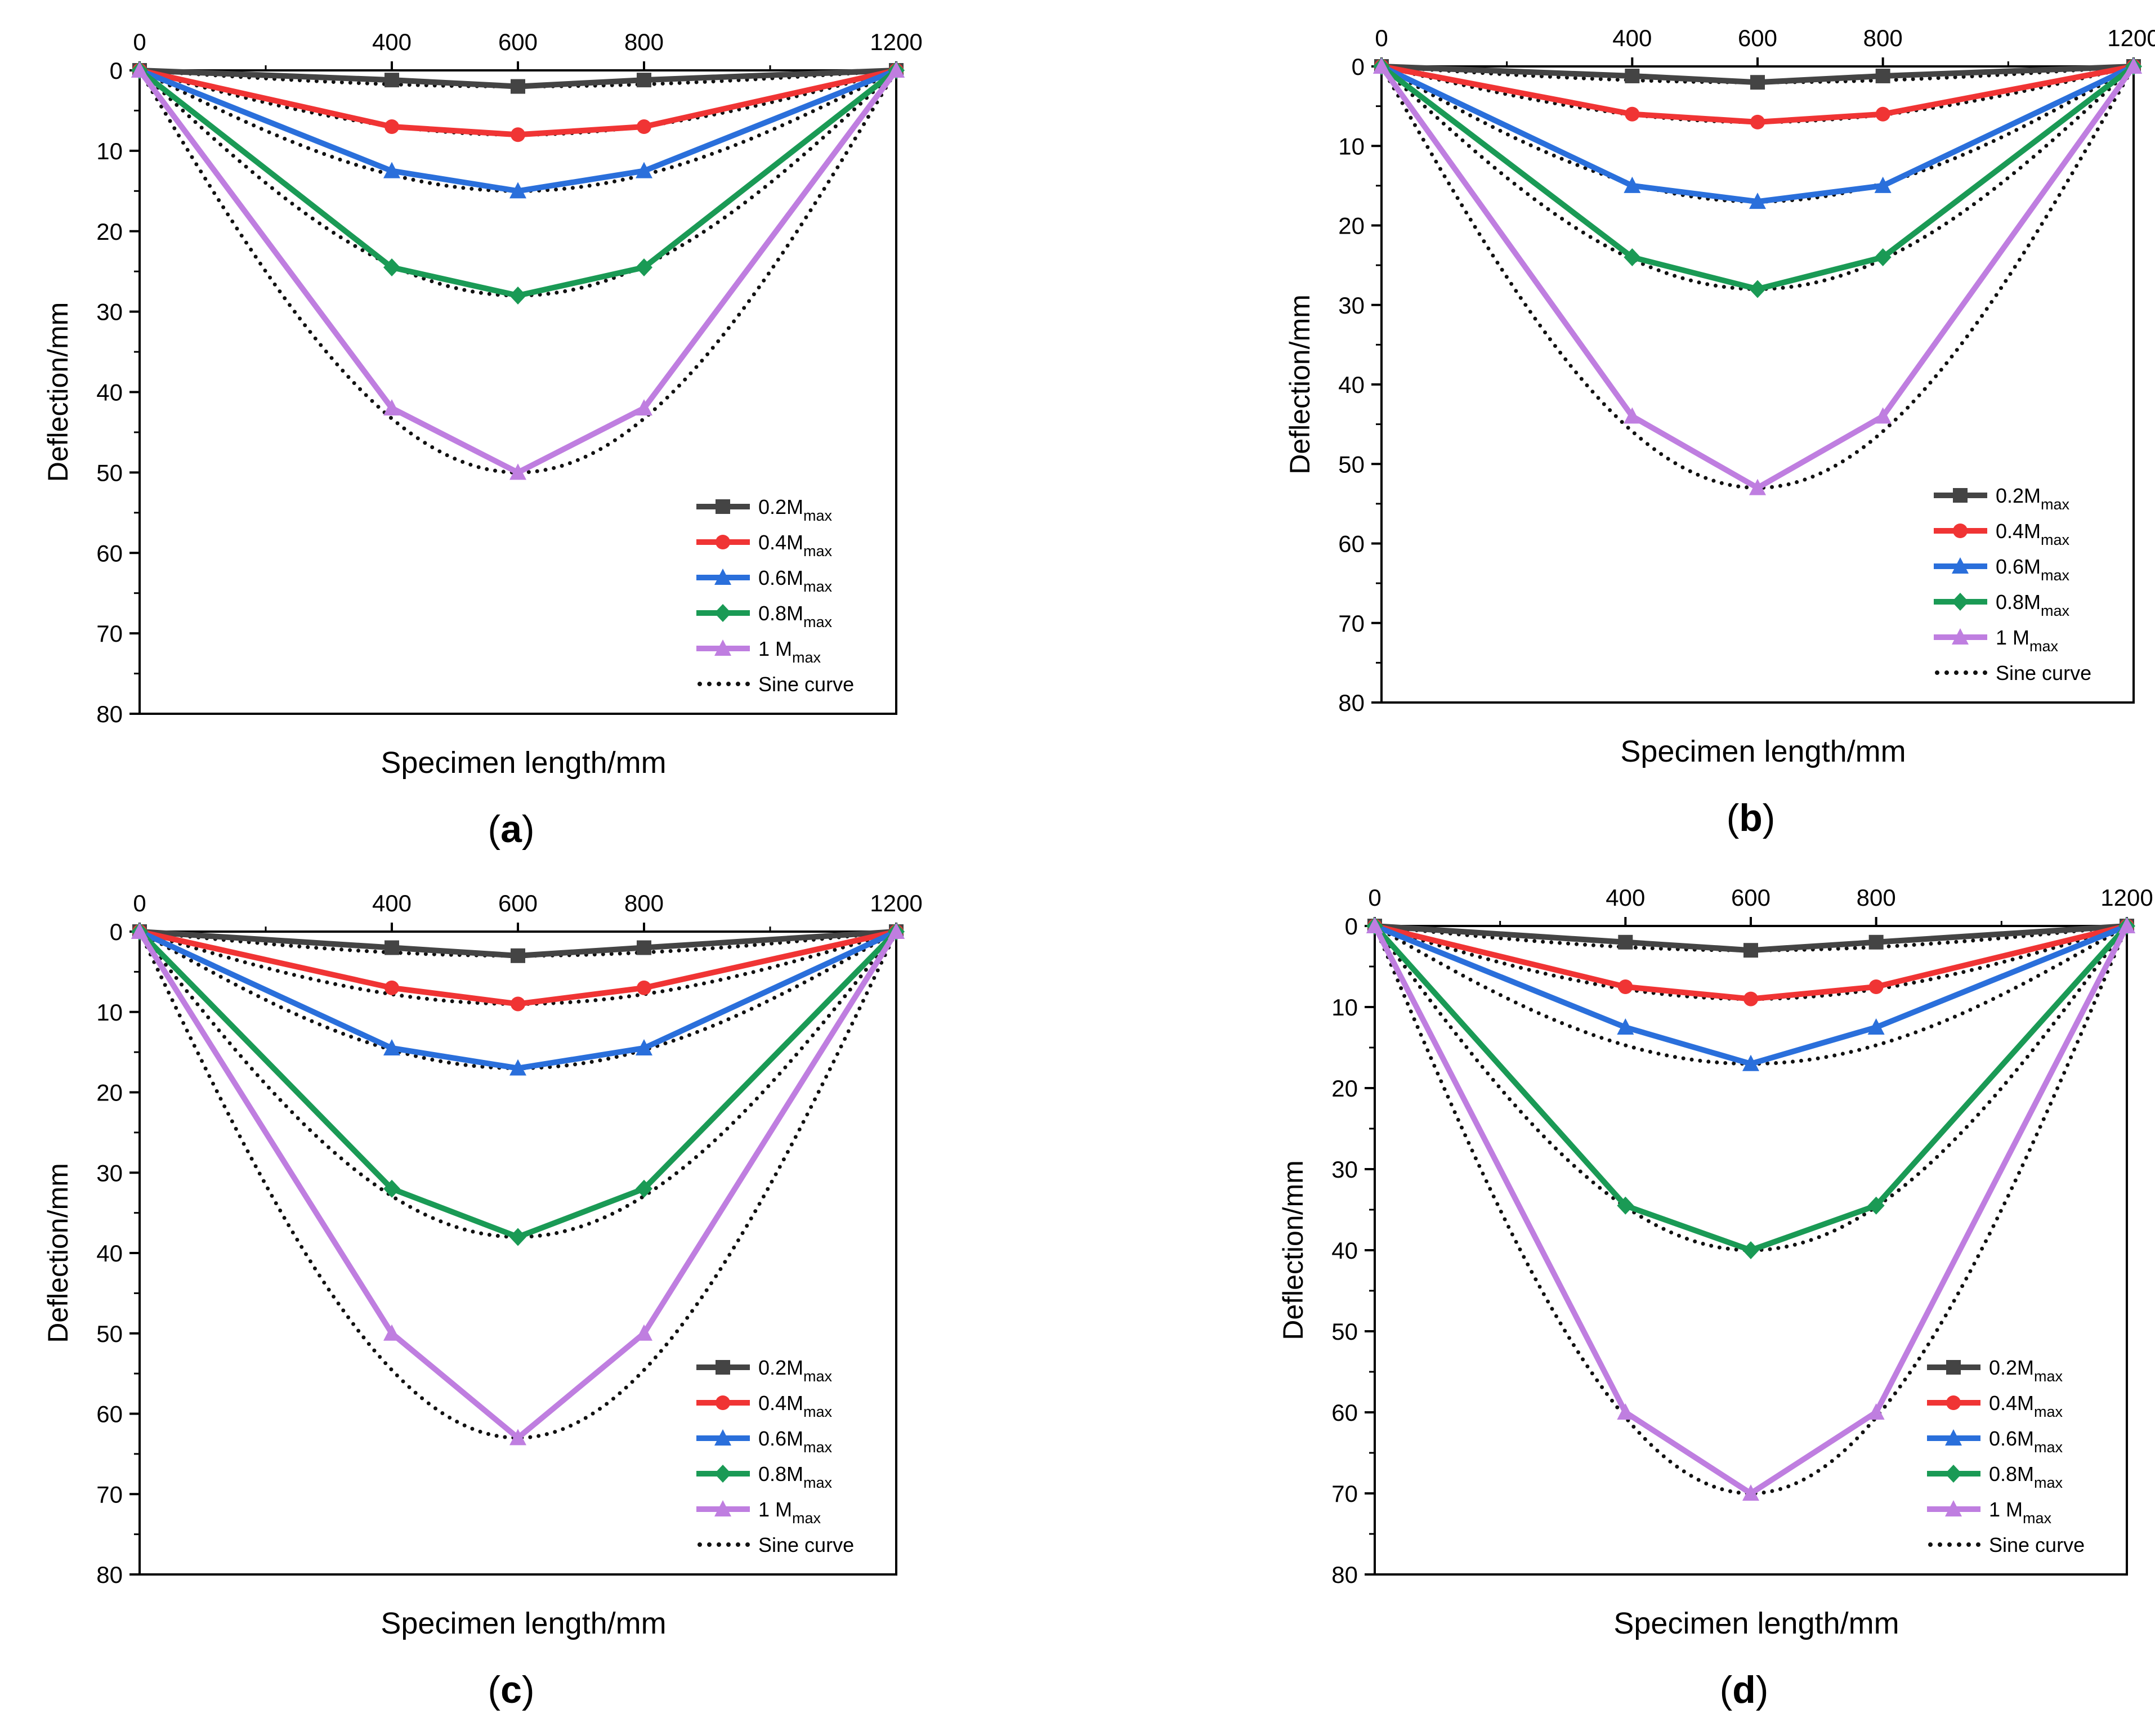  What do you see at coordinates (2018, 531) in the screenshot?
I see `legend-label-base: 0.4M` at bounding box center [2018, 531].